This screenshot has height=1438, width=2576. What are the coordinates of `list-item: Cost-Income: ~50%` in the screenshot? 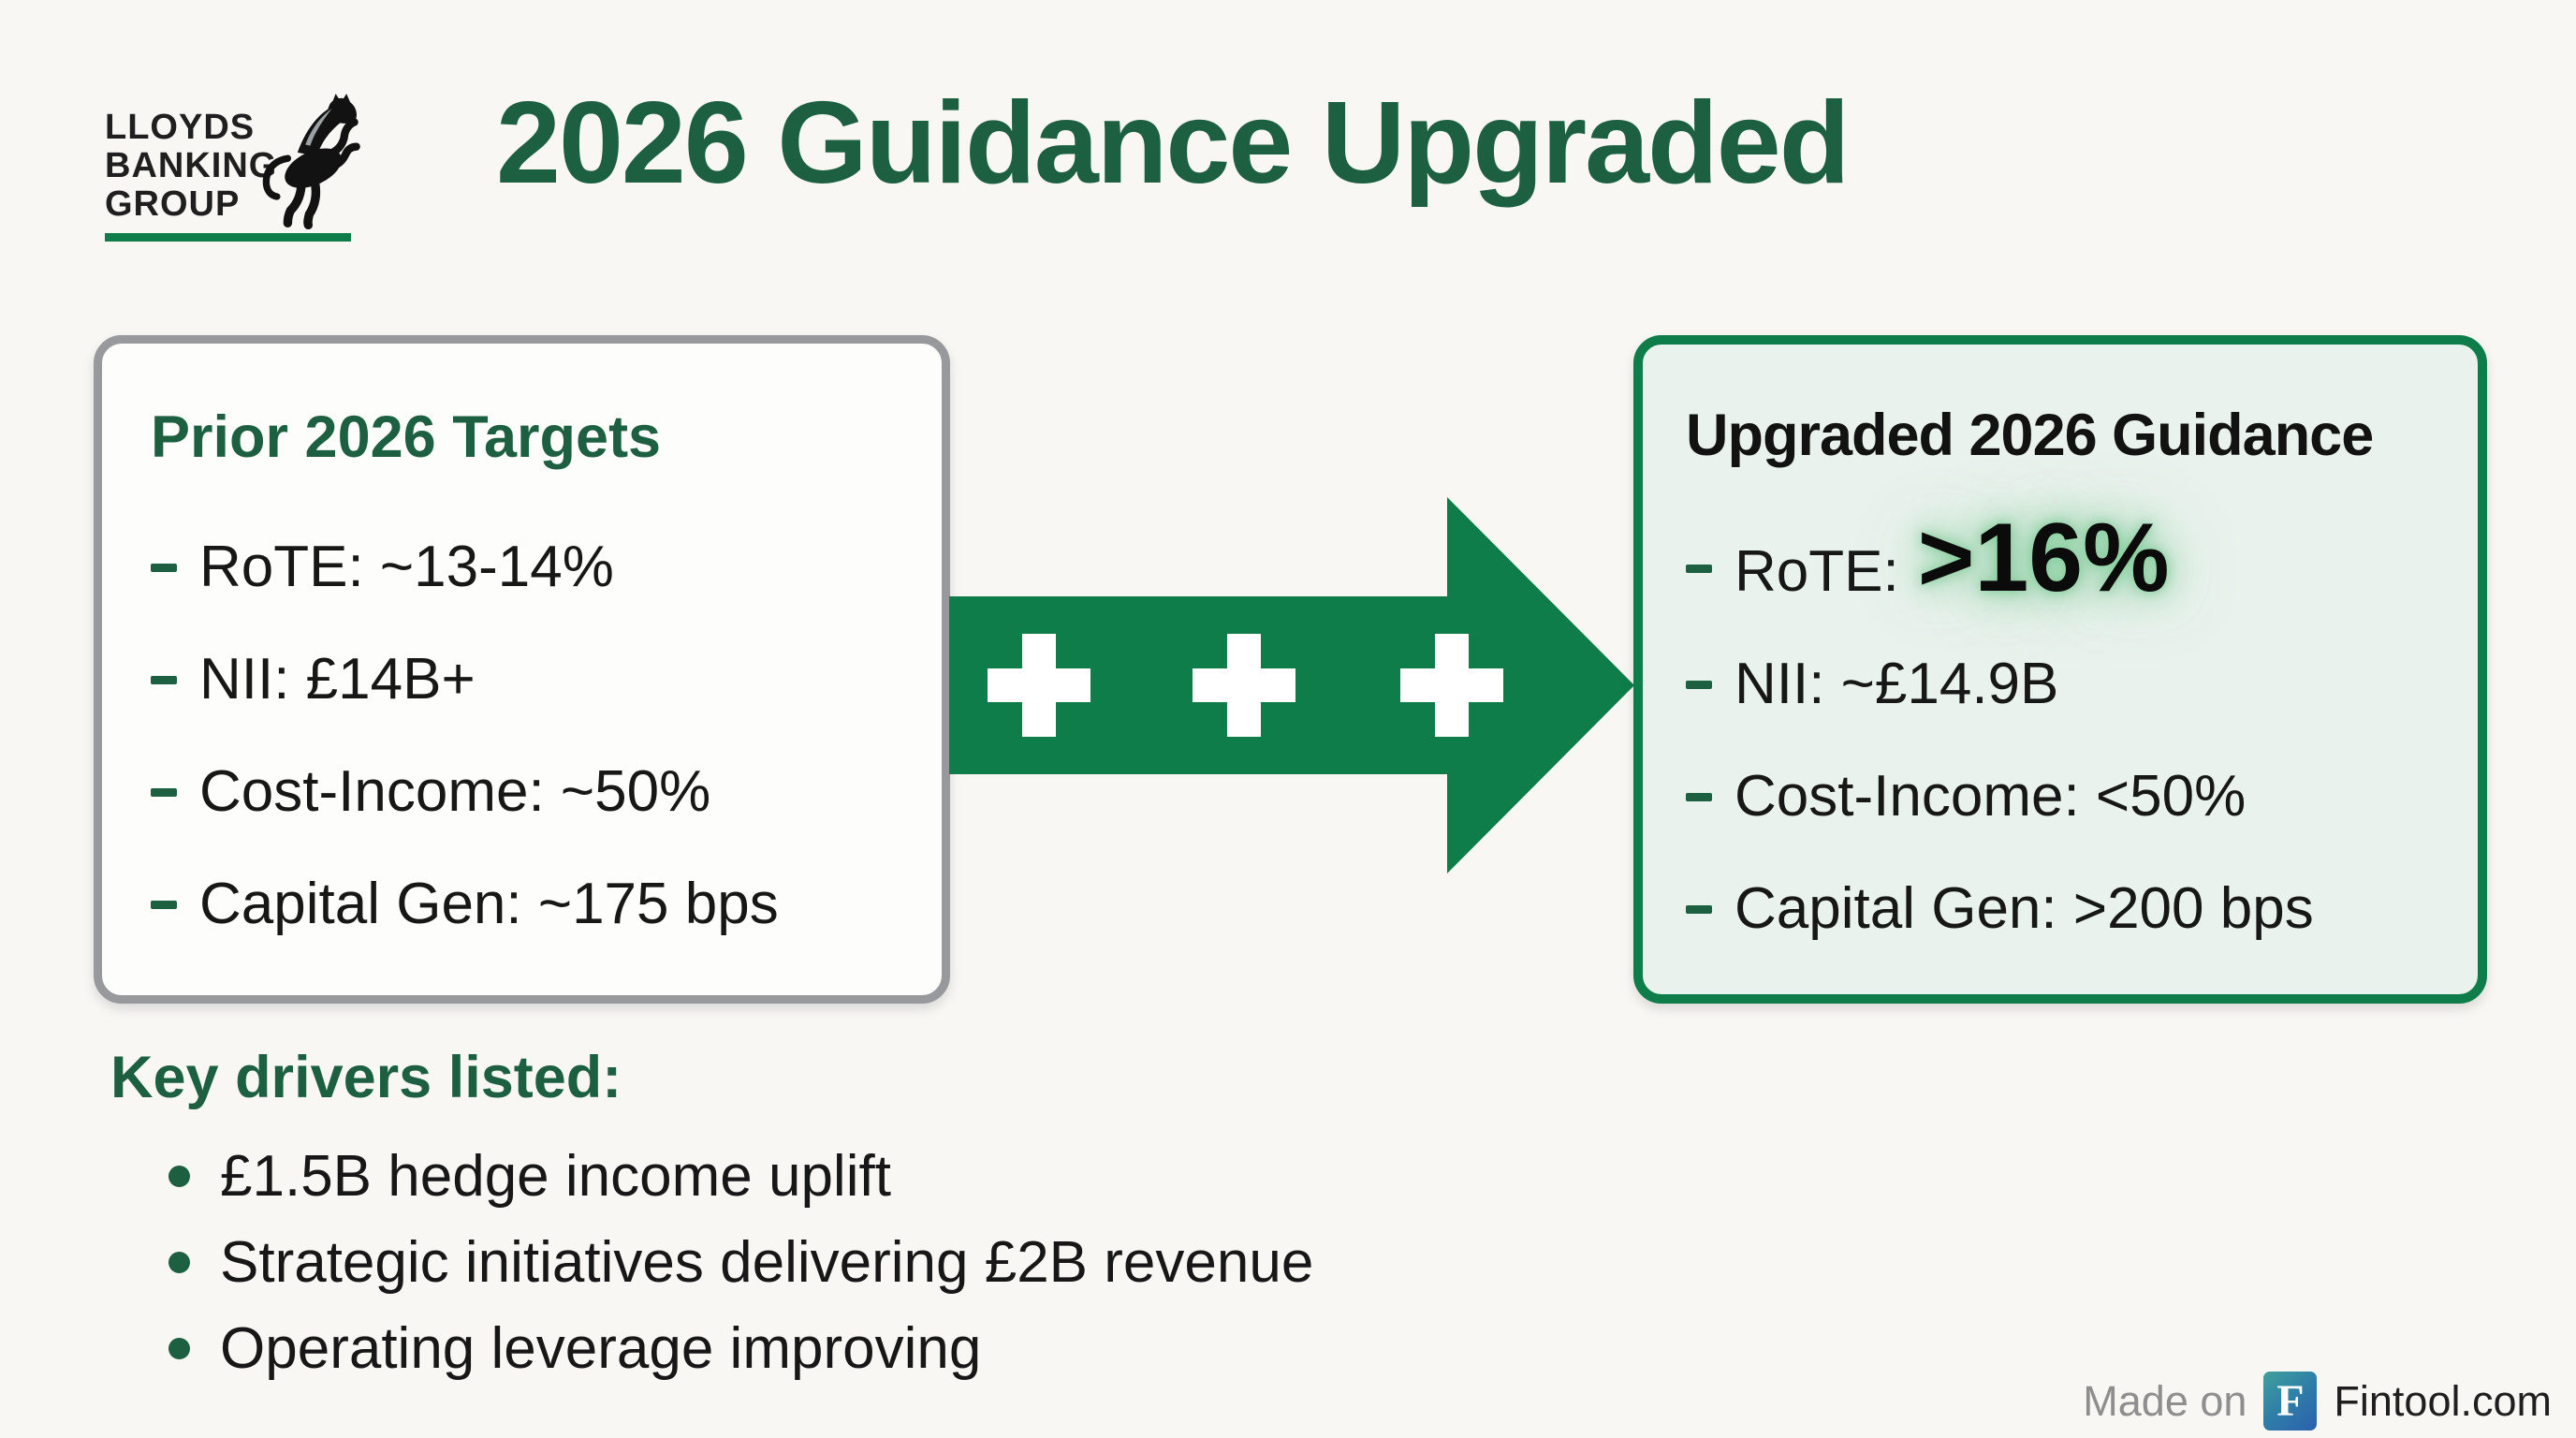 It's located at (532, 792).